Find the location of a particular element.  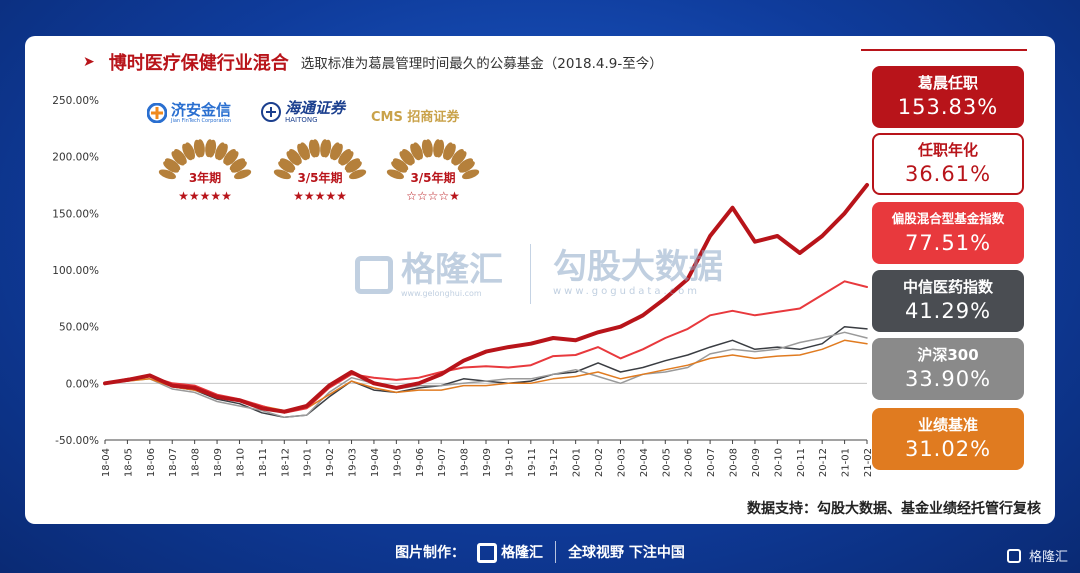

stat-value: 153.83% is located at coordinates (948, 107).